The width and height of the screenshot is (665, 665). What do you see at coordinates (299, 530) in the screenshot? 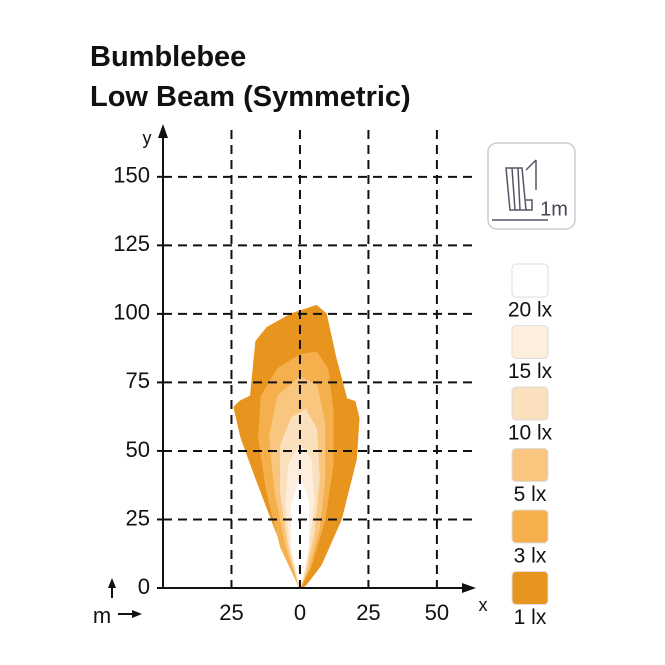
I see `isolux-area` at bounding box center [299, 530].